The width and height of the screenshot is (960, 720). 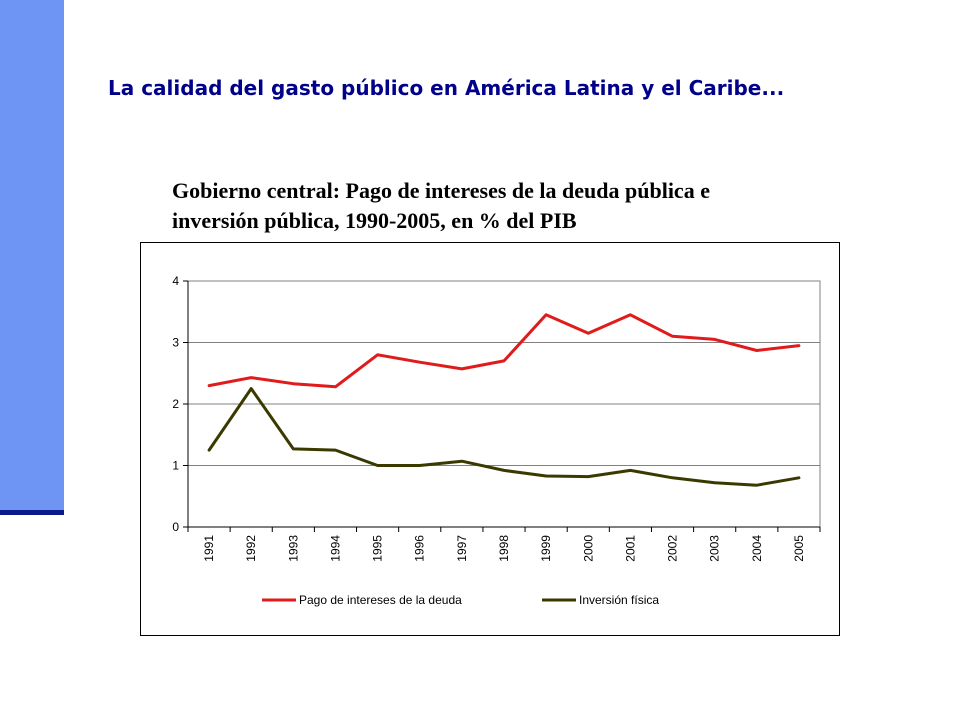 I want to click on x-tick-label: 2000, so click(x=588, y=548).